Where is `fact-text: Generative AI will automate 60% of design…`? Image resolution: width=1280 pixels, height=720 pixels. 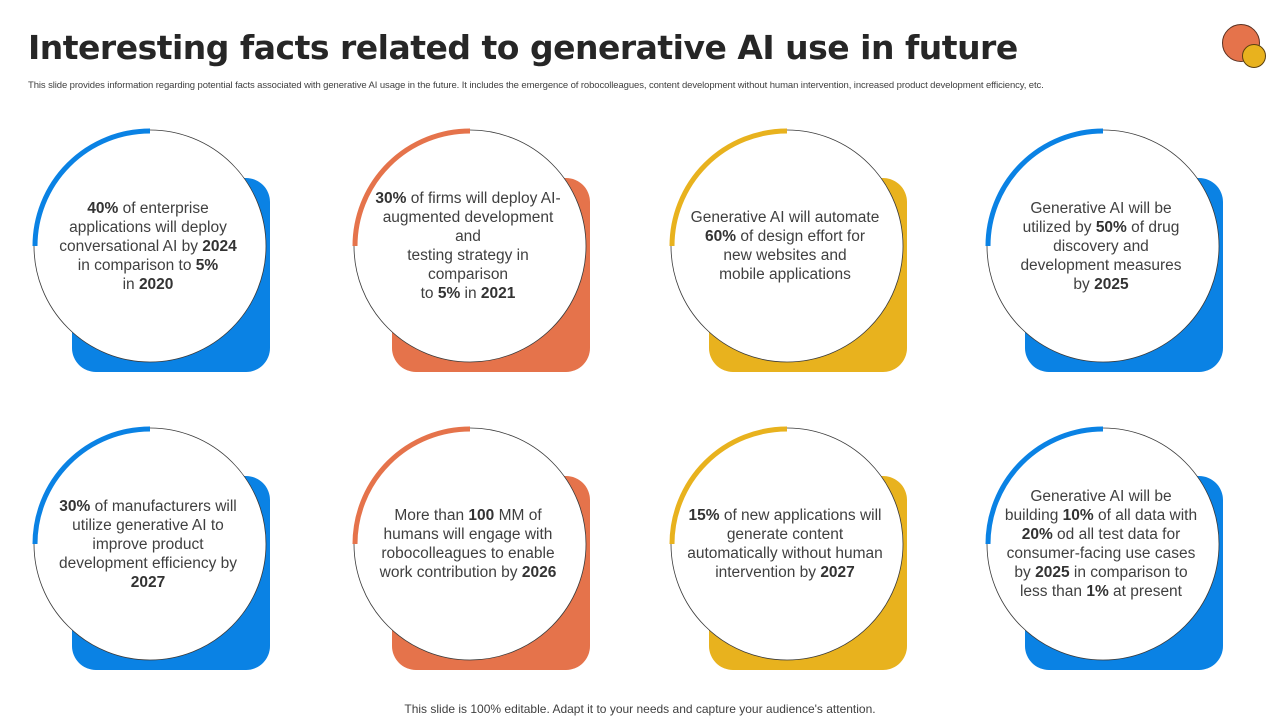 fact-text: Generative AI will automate 60% of design… is located at coordinates (785, 246).